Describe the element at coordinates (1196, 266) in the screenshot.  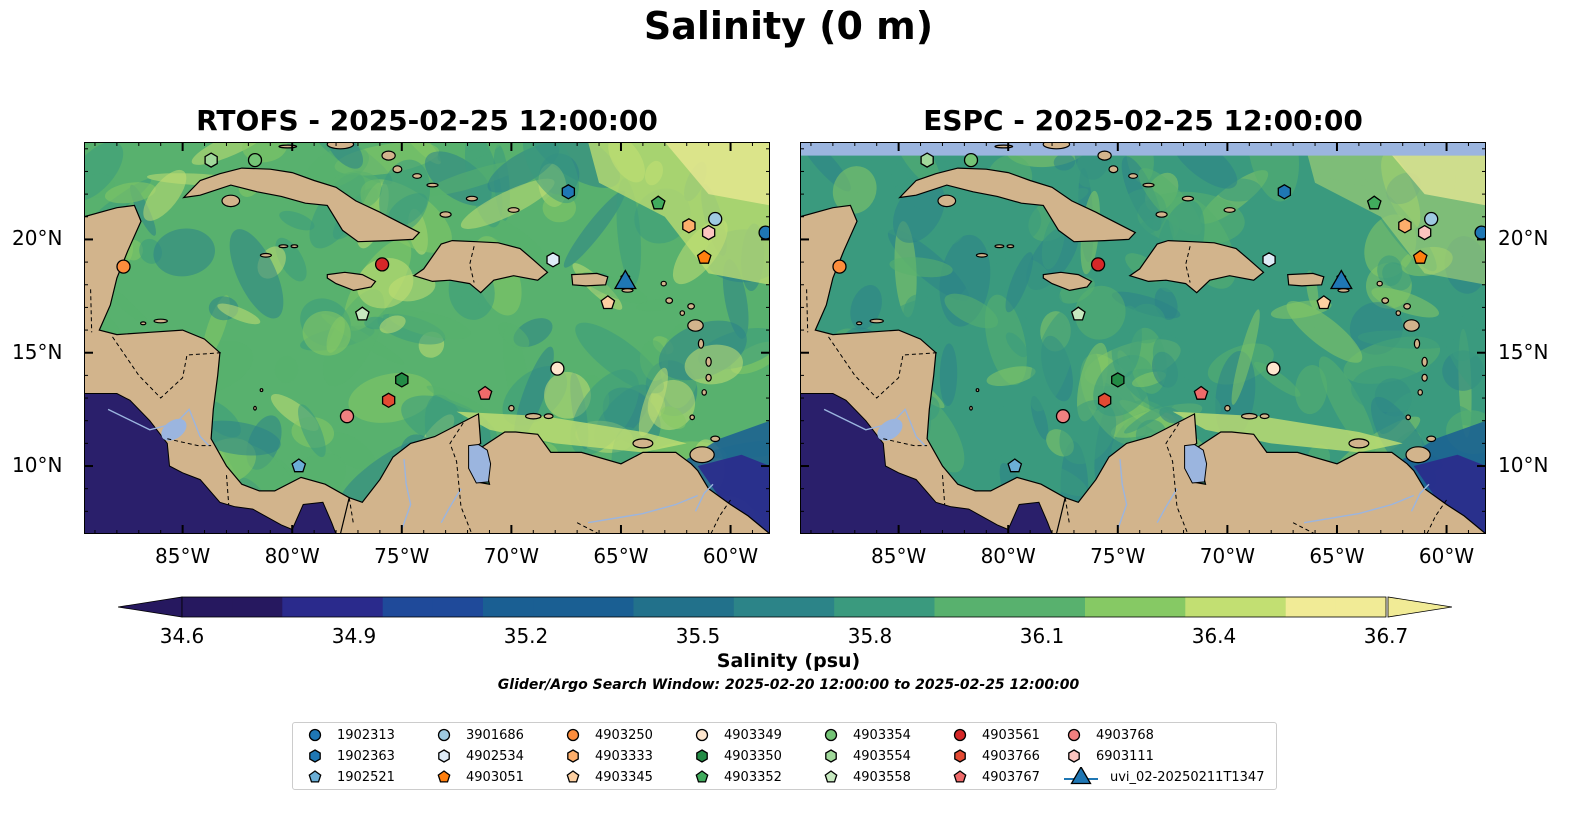
I see `land-hispaniola` at that location.